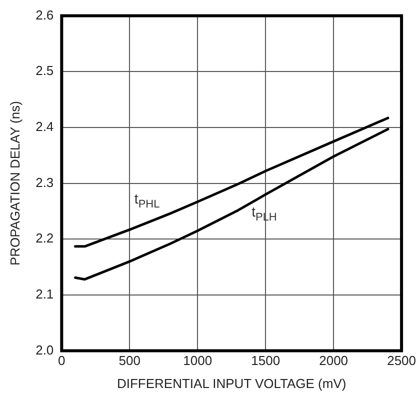 Image resolution: width=419 pixels, height=400 pixels. What do you see at coordinates (401, 360) in the screenshot?
I see `x-tick-label: 2500` at bounding box center [401, 360].